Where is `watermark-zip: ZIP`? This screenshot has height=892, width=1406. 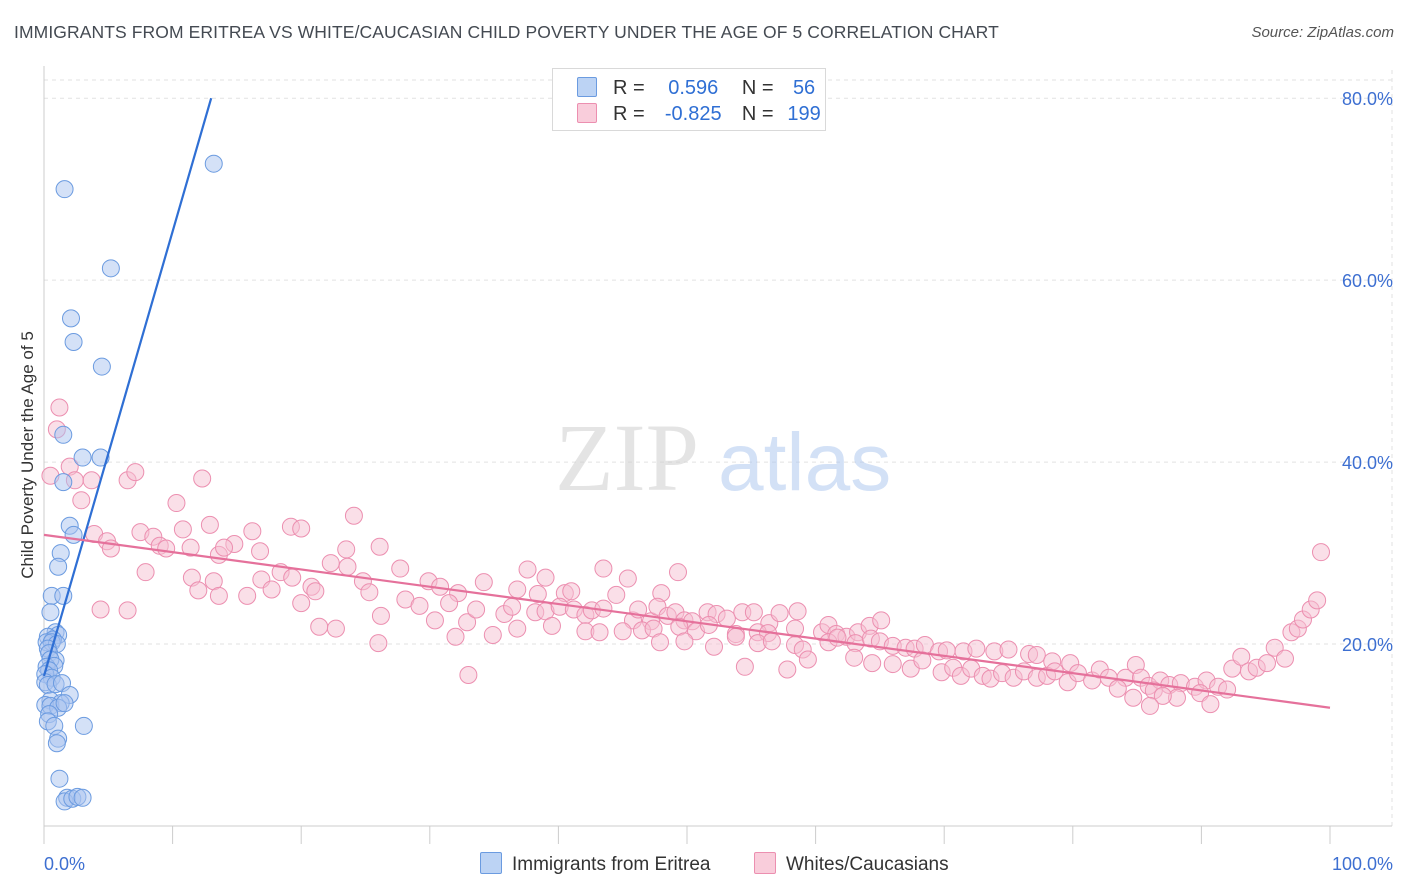
watermark-zip: ZIP is located at coordinates (627, 457).